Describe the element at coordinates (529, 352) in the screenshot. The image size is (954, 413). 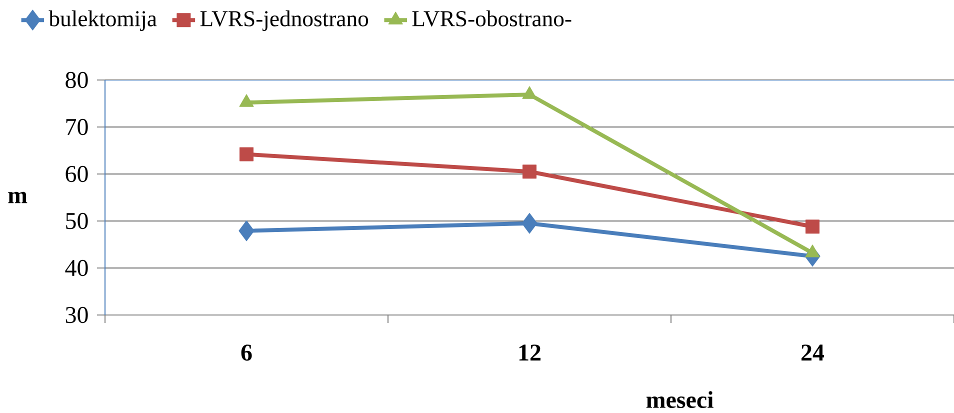
I see `x-tick-label: 12` at that location.